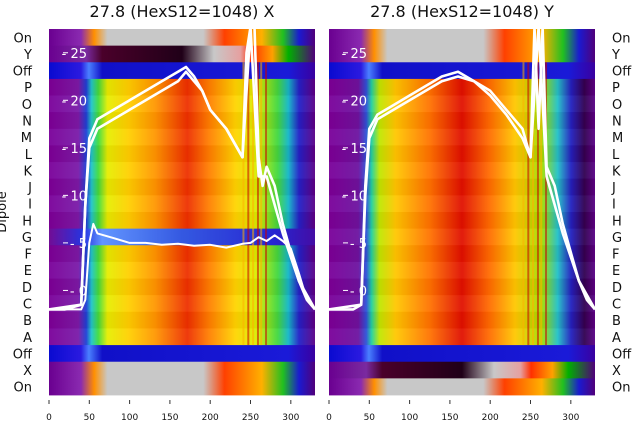 The image size is (640, 440). What do you see at coordinates (27, 122) in the screenshot?
I see `row-label: N` at bounding box center [27, 122].